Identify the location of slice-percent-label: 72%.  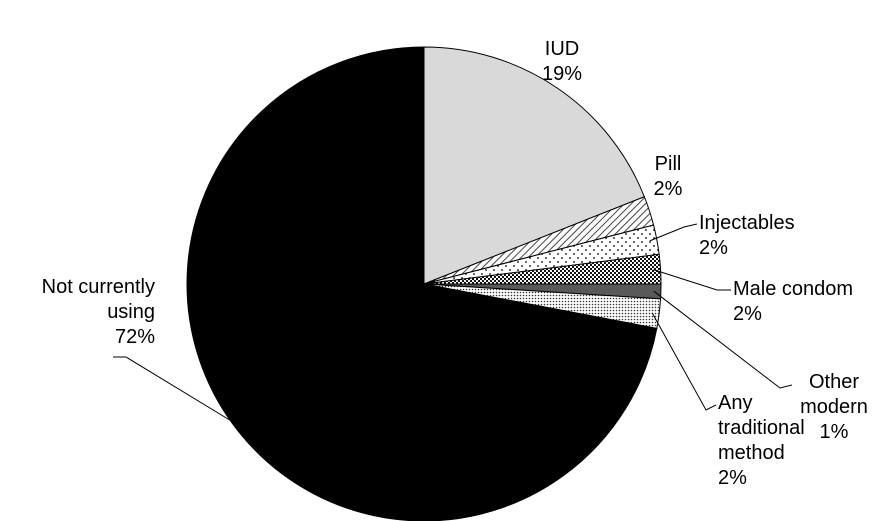
(135, 337).